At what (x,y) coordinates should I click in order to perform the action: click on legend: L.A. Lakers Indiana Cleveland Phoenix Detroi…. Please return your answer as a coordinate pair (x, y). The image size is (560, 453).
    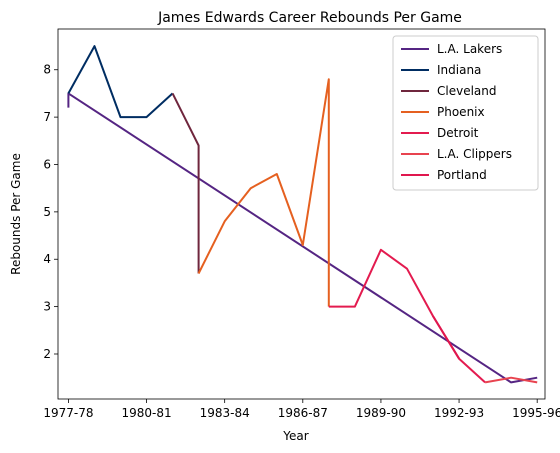
    Looking at the image, I should click on (465, 113).